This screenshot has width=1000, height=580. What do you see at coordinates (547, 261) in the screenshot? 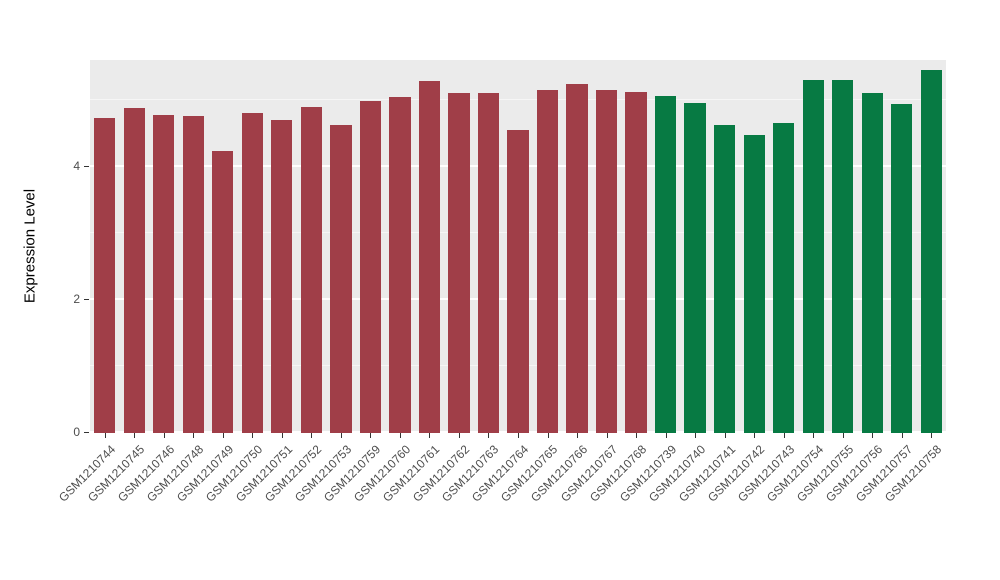
I see `bar-GSM1210765` at bounding box center [547, 261].